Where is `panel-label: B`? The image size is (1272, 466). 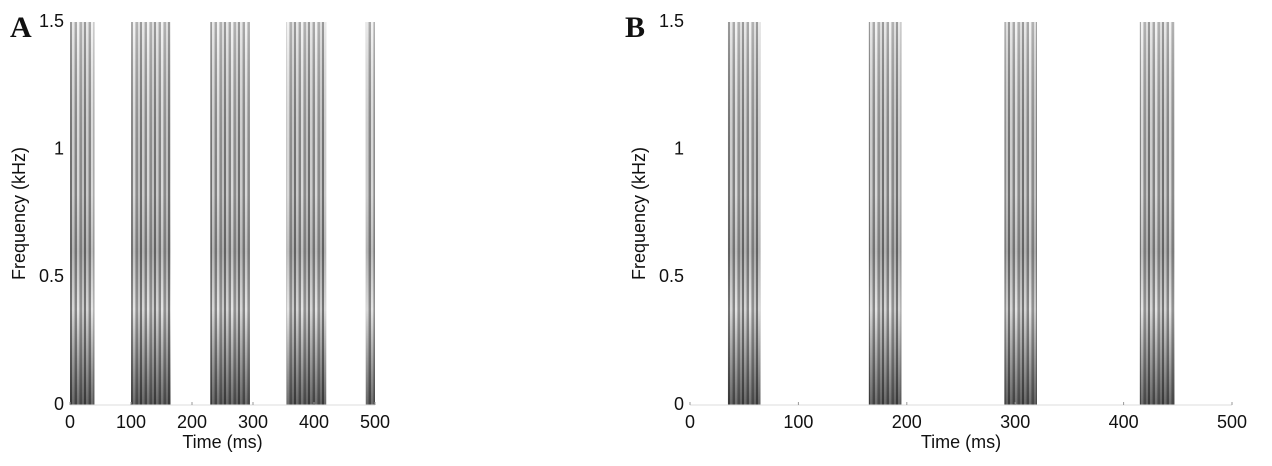
panel-label: B is located at coordinates (635, 27).